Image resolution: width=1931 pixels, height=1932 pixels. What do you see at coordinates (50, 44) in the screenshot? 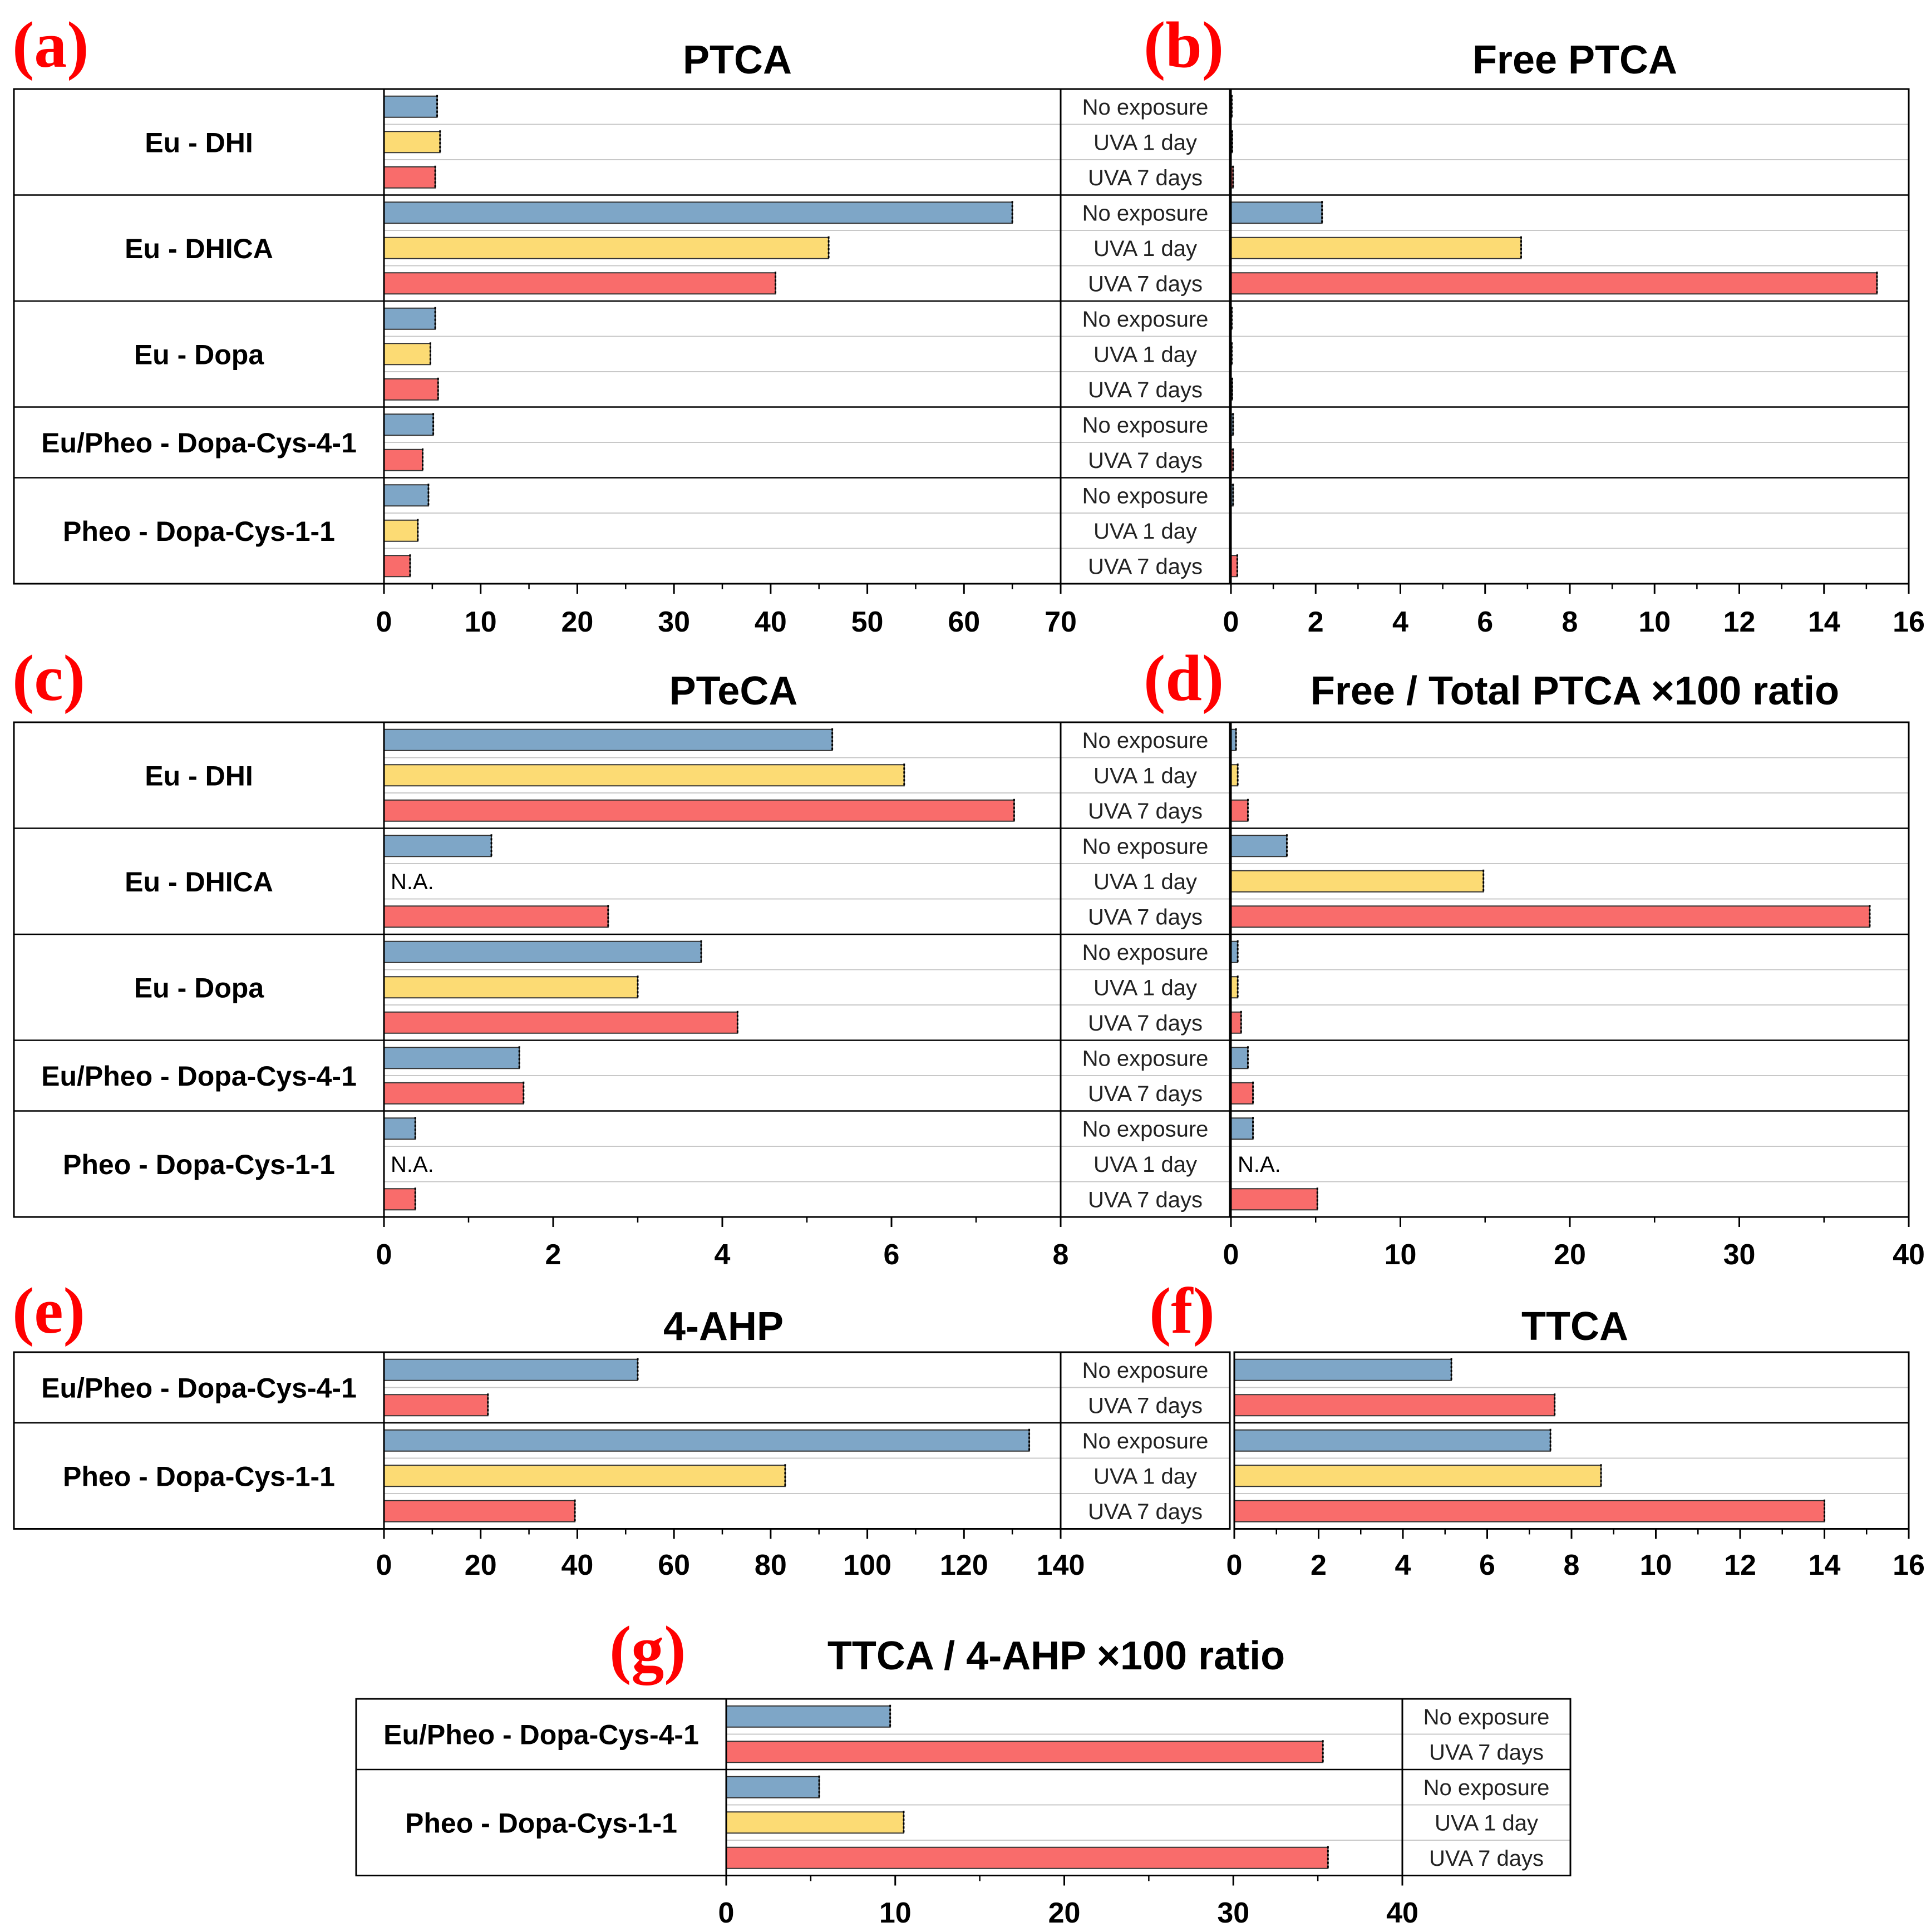
I see `panel-letter: (a)` at bounding box center [50, 44].